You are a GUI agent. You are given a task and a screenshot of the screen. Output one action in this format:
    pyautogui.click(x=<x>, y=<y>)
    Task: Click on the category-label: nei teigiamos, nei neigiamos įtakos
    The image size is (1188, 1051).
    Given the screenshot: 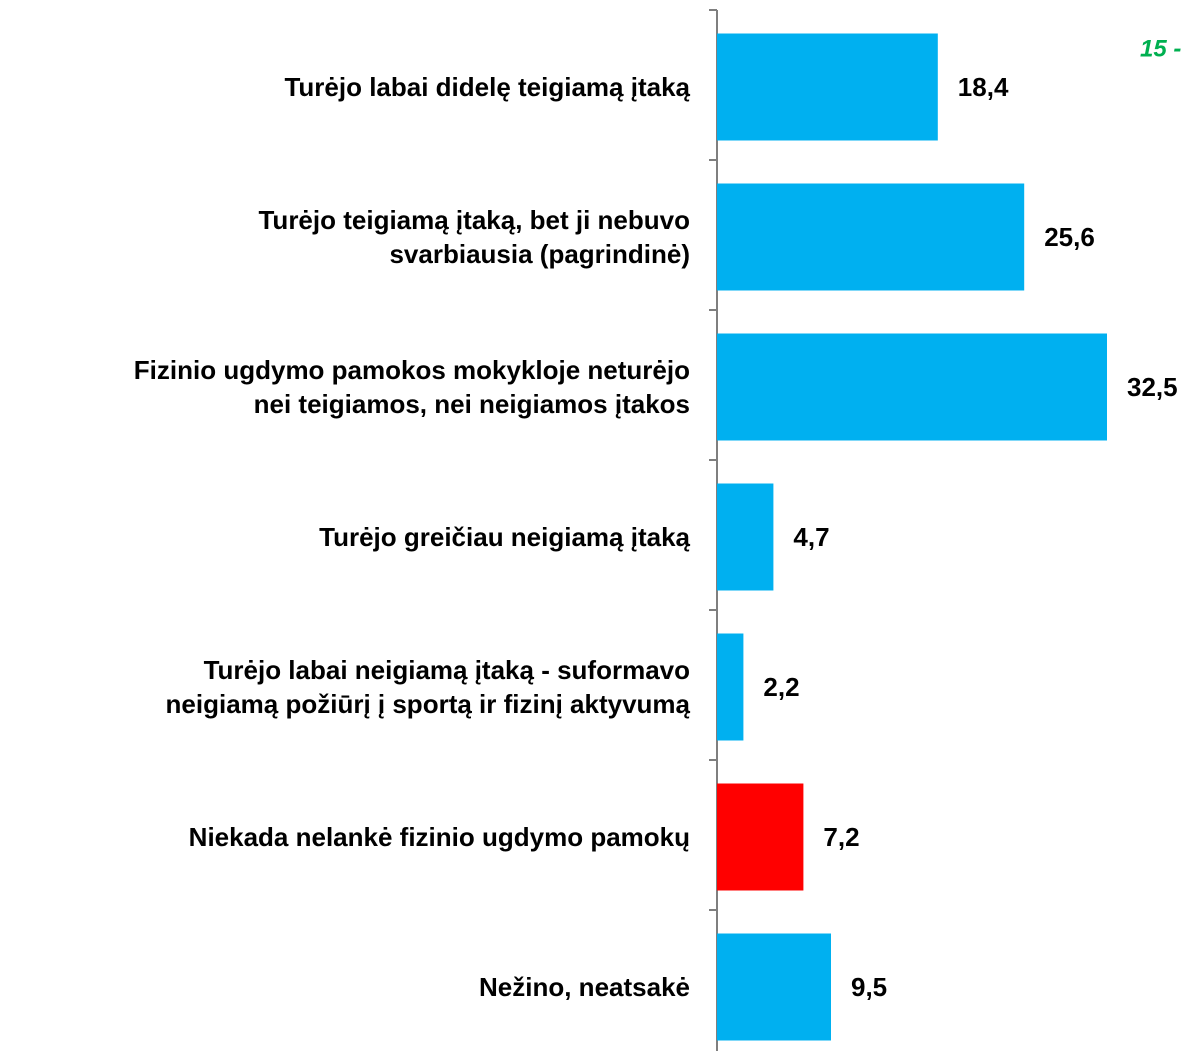 What is the action you would take?
    pyautogui.click(x=472, y=404)
    